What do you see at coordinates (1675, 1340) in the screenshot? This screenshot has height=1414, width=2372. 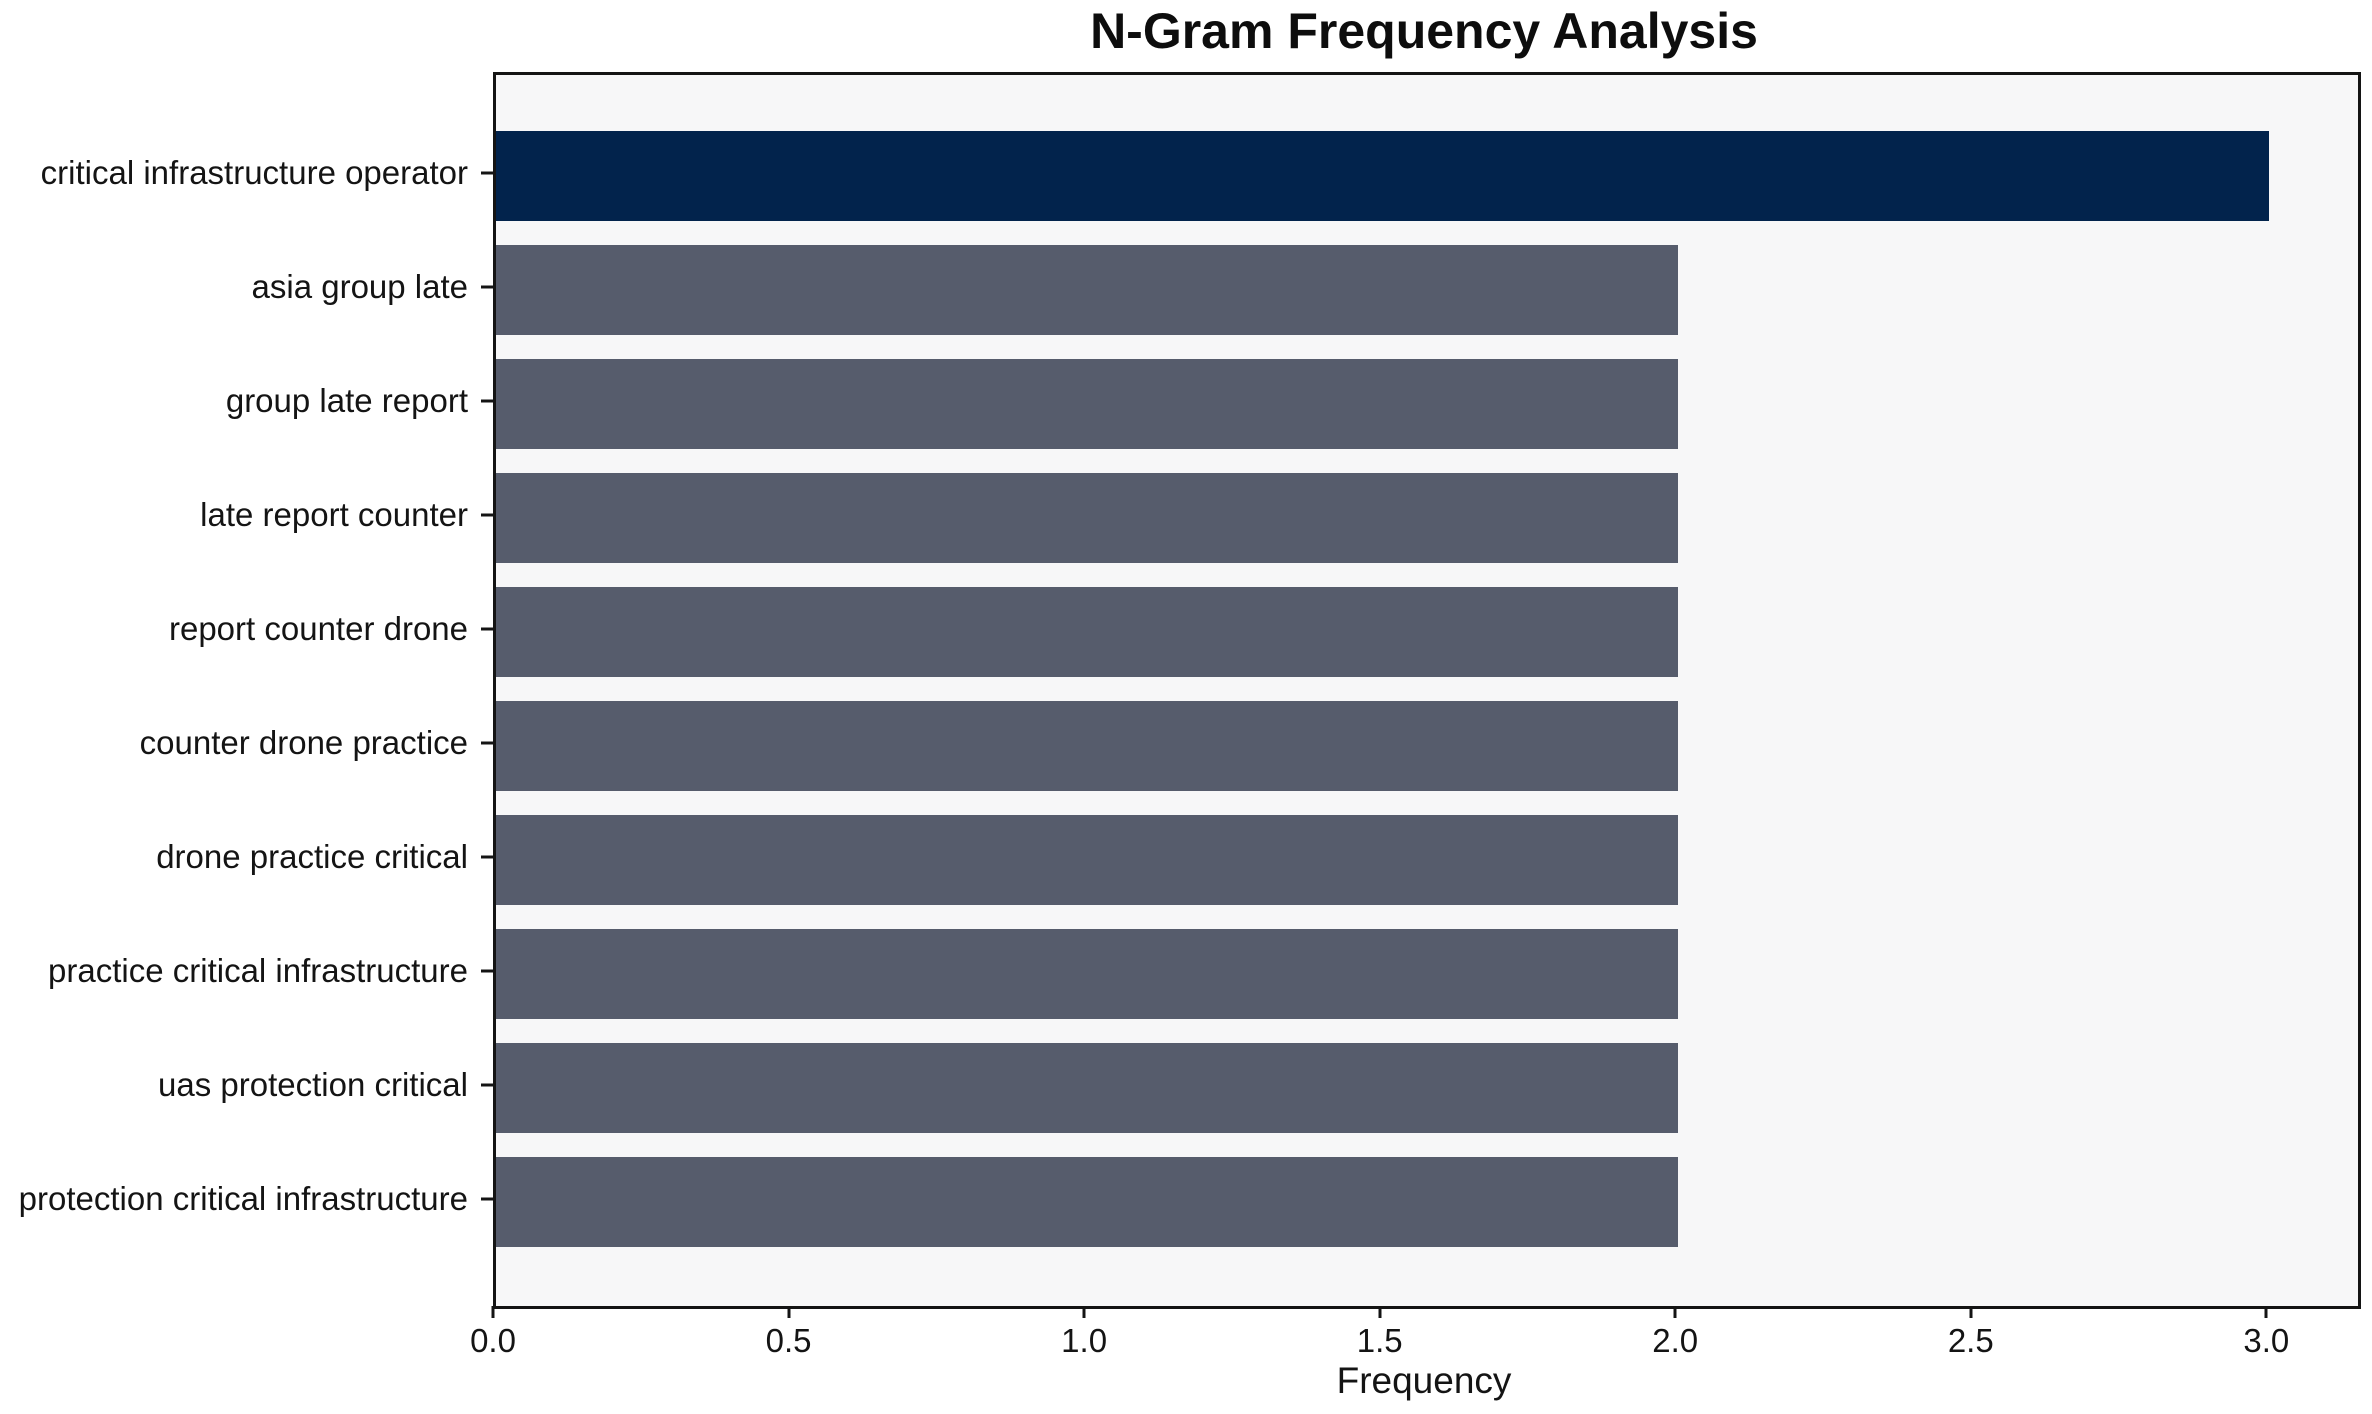 I see `x-tick-label-4: 2.0` at bounding box center [1675, 1340].